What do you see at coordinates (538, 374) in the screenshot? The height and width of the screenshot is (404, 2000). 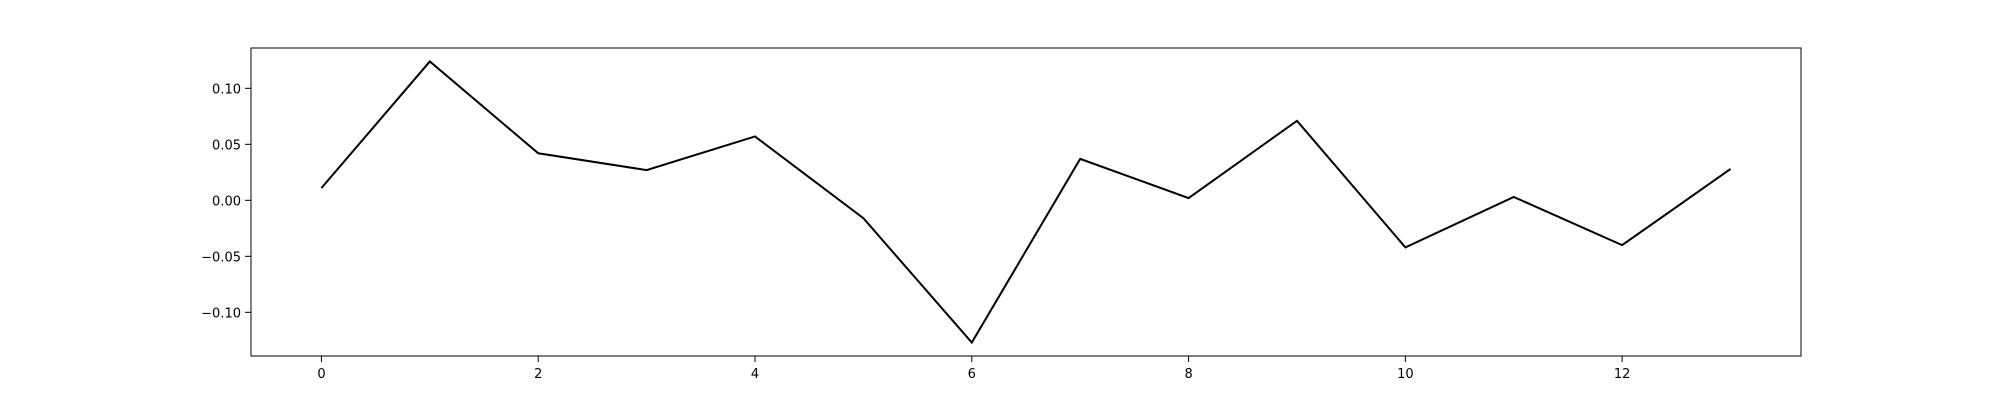 I see `x-tick-label: 2` at bounding box center [538, 374].